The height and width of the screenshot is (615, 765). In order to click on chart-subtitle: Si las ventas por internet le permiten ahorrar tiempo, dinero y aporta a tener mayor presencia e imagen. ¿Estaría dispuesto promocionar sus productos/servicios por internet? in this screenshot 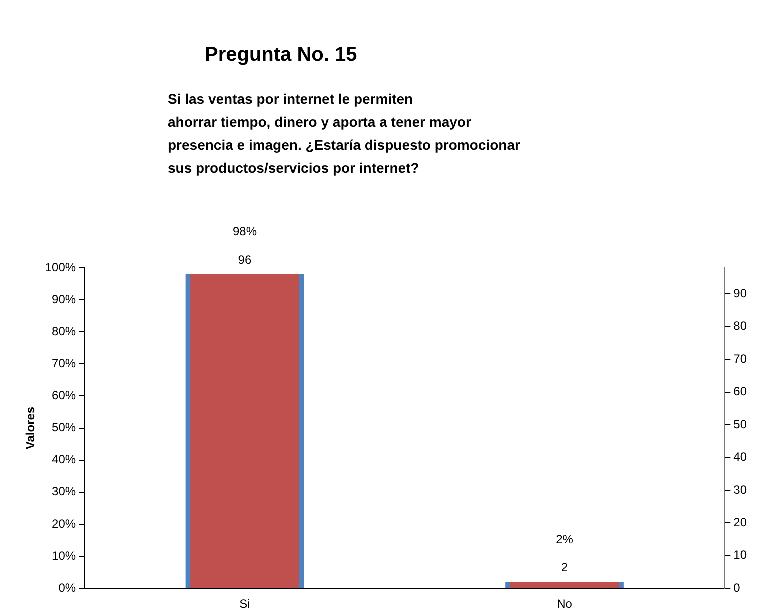, I will do `click(344, 134)`.